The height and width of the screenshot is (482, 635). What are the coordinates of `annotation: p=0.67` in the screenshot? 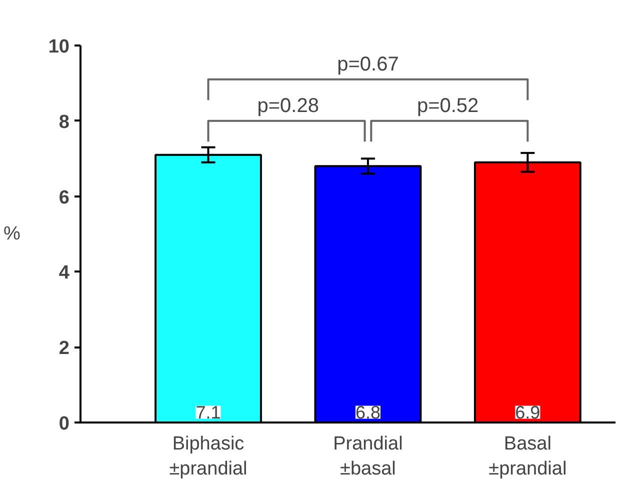 It's located at (368, 65).